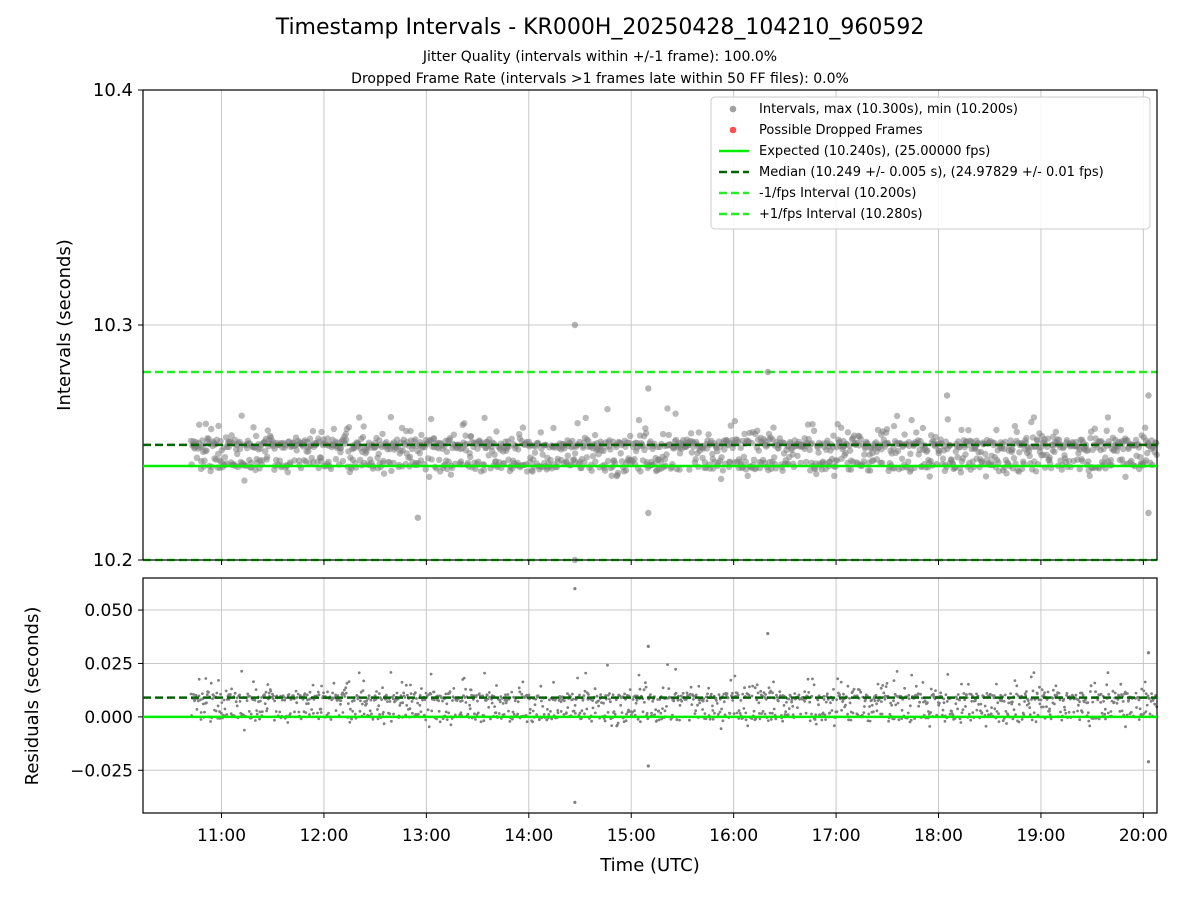 This screenshot has width=1200, height=900. I want to click on legend-intervals-marker, so click(733, 109).